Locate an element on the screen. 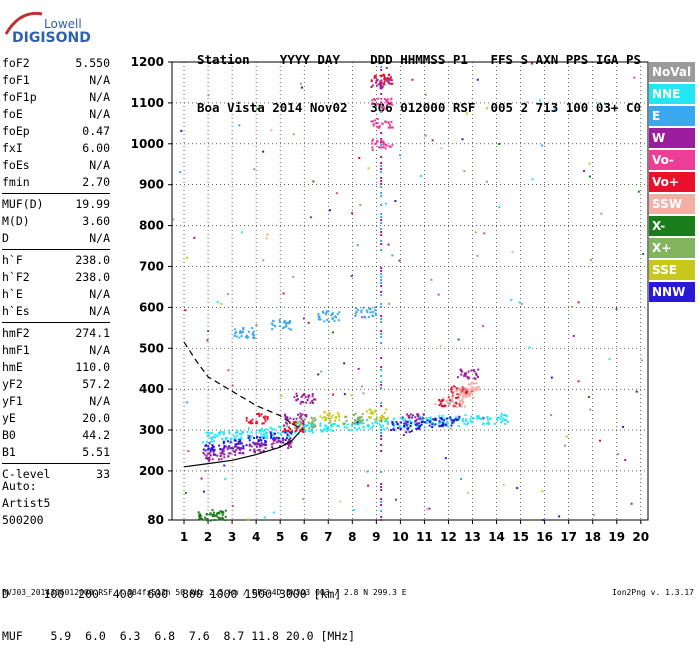 The width and height of the screenshot is (700, 657). y-tick-label: 500 is located at coordinates (151, 348).